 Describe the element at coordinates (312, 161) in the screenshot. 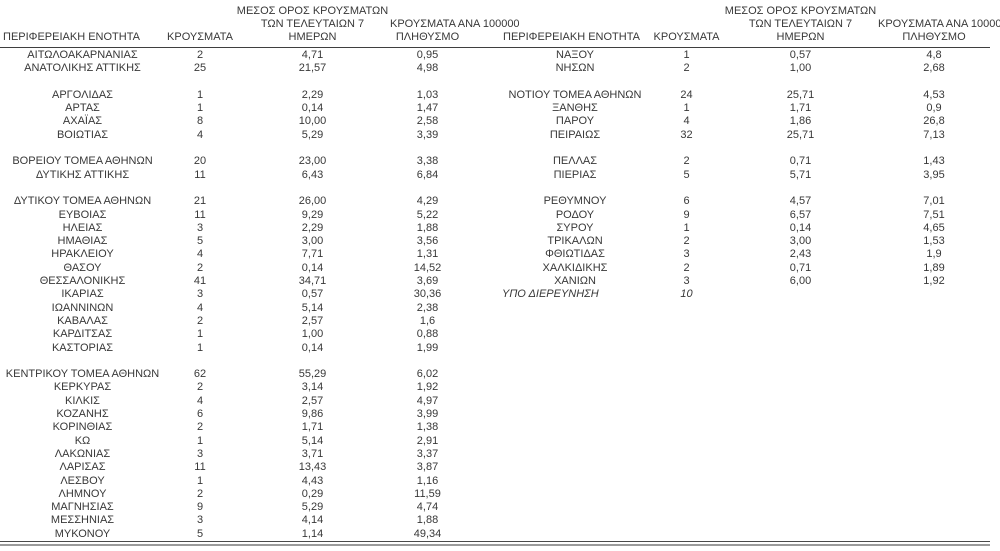

I see `avg7-cell: 23,00` at that location.